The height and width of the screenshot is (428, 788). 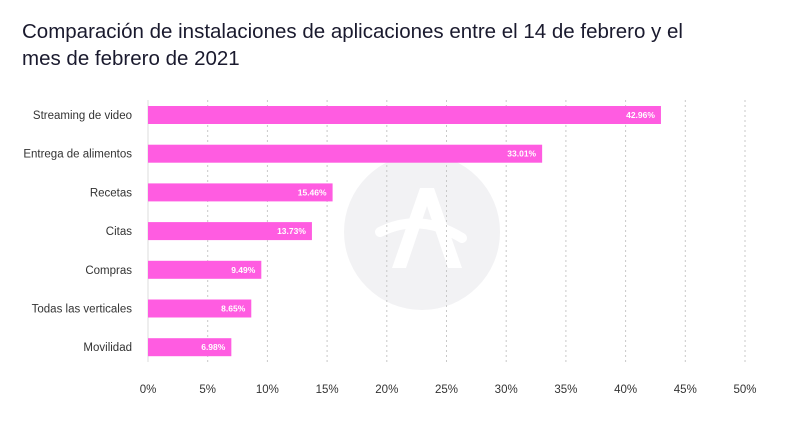 I want to click on x-tick-label: 10%, so click(x=267, y=390).